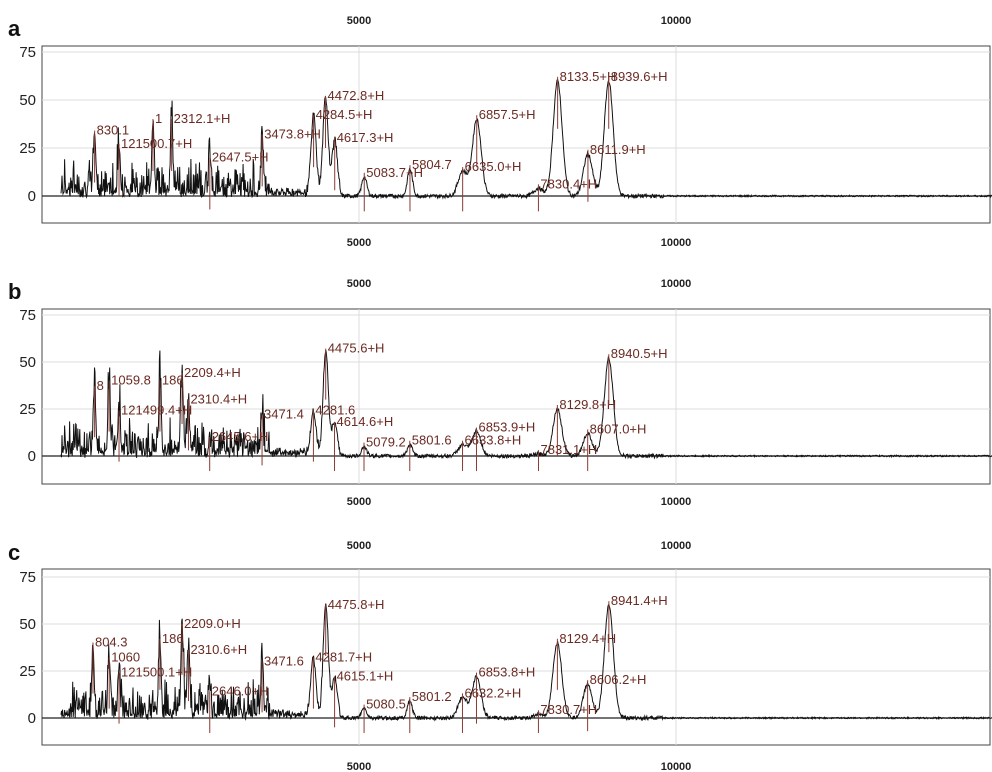  I want to click on peak-label: 7831.1+H, so click(568, 449).